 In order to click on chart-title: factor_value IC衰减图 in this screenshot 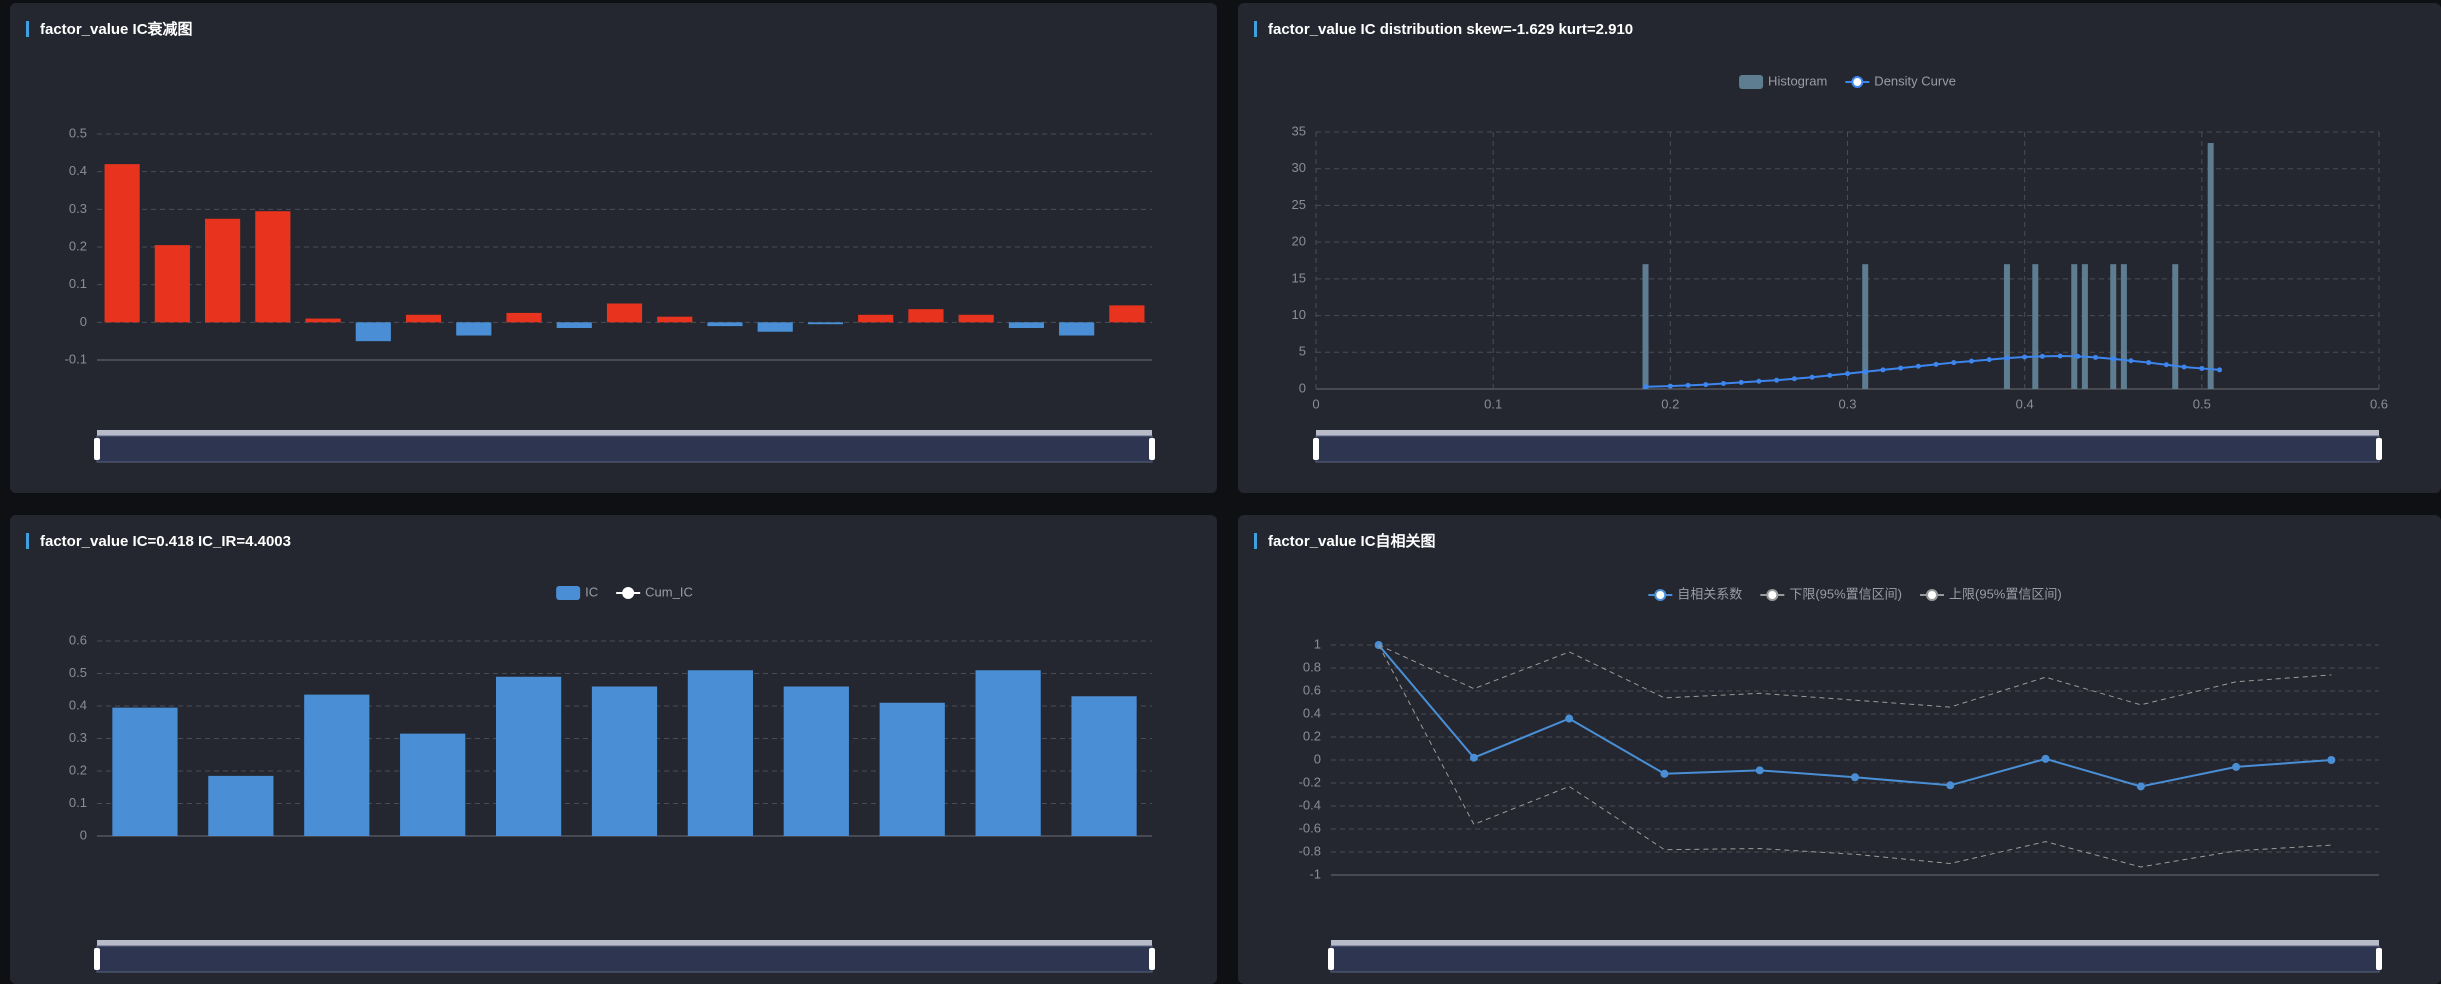, I will do `click(116, 29)`.